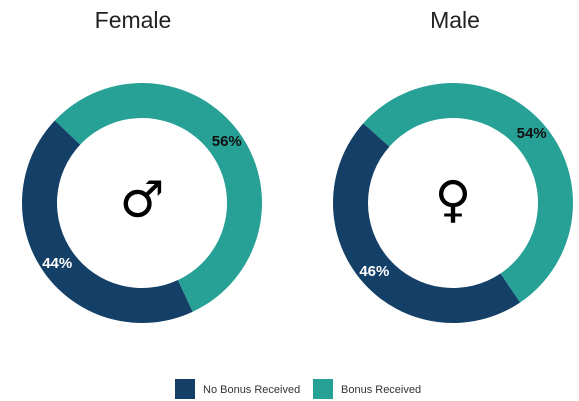  What do you see at coordinates (251, 390) in the screenshot?
I see `legend-label: No Bonus Received` at bounding box center [251, 390].